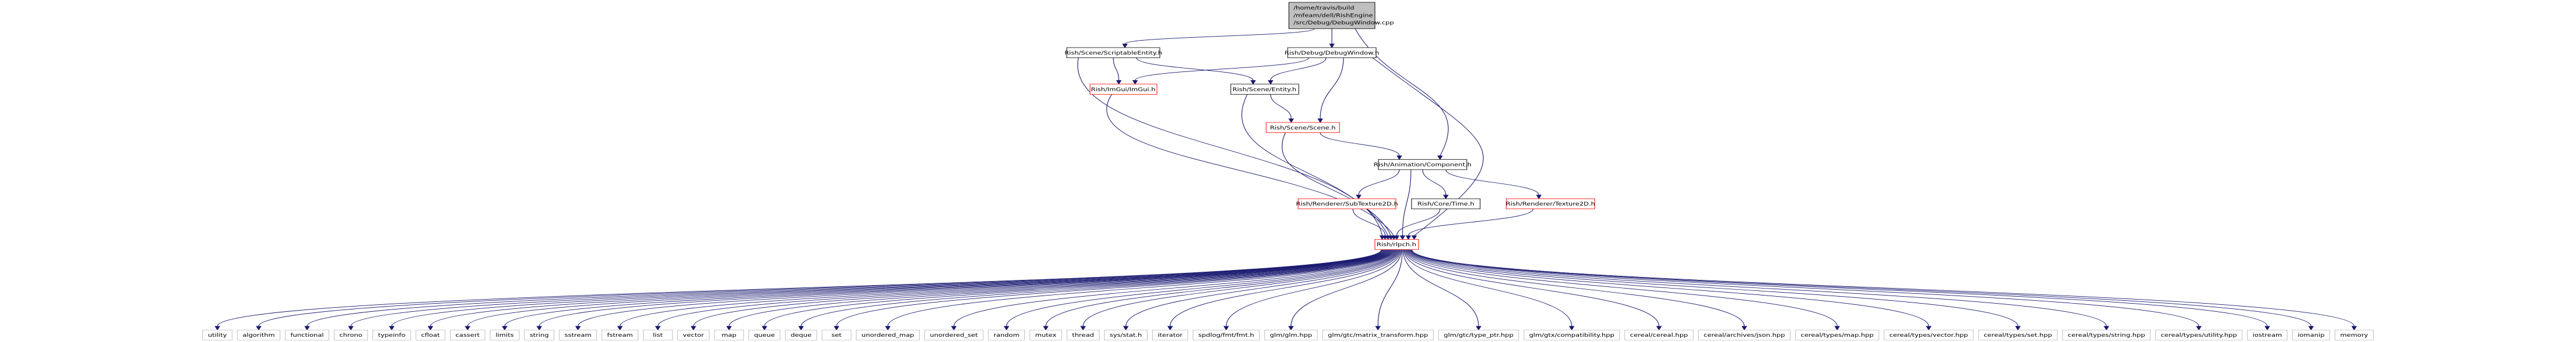 The image size is (2576, 342). Describe the element at coordinates (2267, 335) in the screenshot. I see `leaf-header-node: iostream` at that location.